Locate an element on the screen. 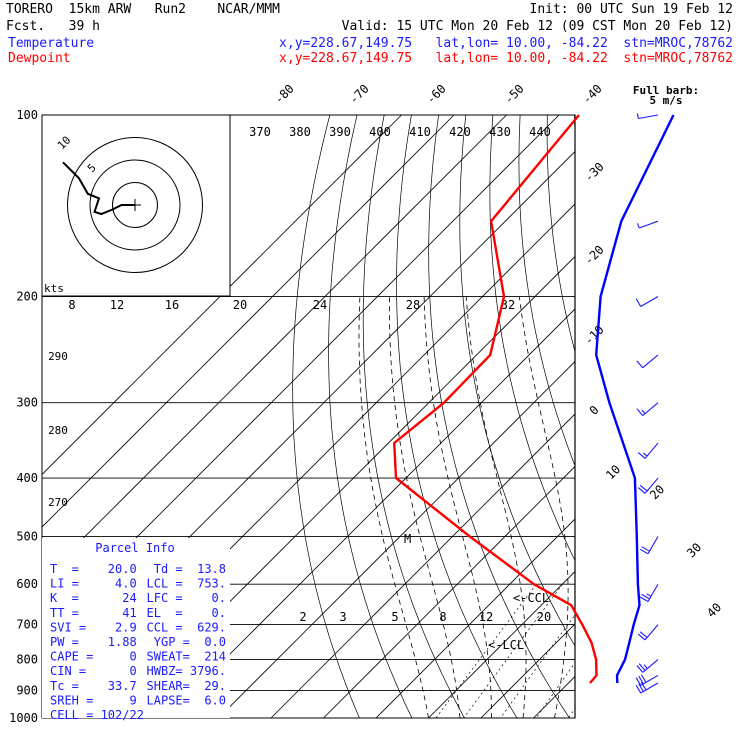  parcel-info-key: CELL = 102/22 is located at coordinates (97, 715).